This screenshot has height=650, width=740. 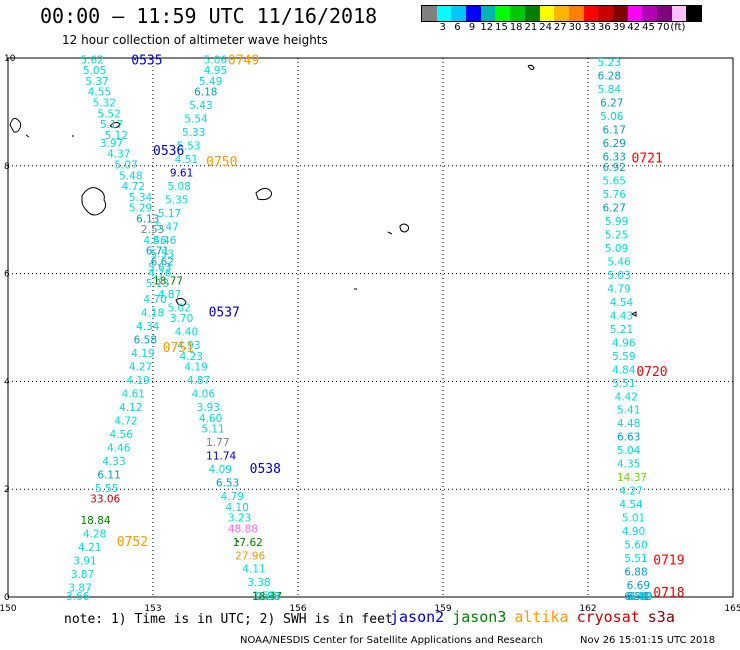 What do you see at coordinates (621, 316) in the screenshot?
I see `wave-height-value: 4.43` at bounding box center [621, 316].